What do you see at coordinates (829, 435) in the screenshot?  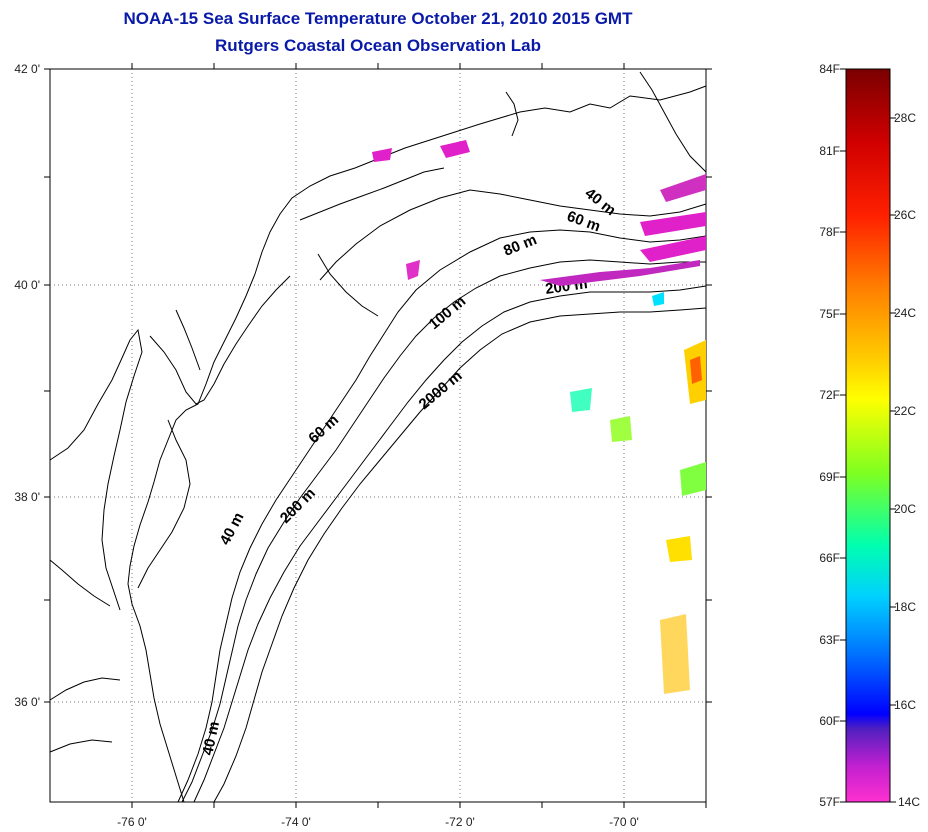 I see `colorbar-fahrenheit-labels: 84F 81F 78F 75F 72F 69F 66F 63F 60F 57F` at bounding box center [829, 435].